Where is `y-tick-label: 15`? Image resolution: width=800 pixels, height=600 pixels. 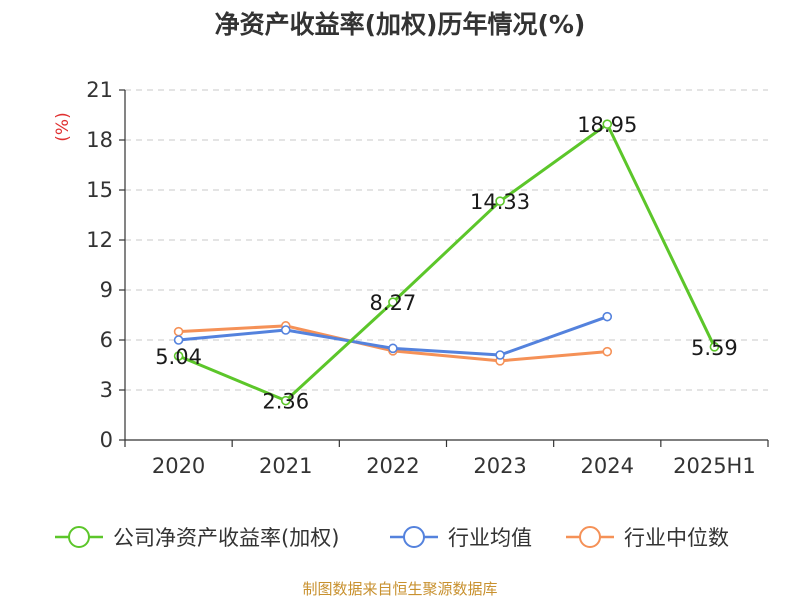 y-tick-label: 15 is located at coordinates (99, 190).